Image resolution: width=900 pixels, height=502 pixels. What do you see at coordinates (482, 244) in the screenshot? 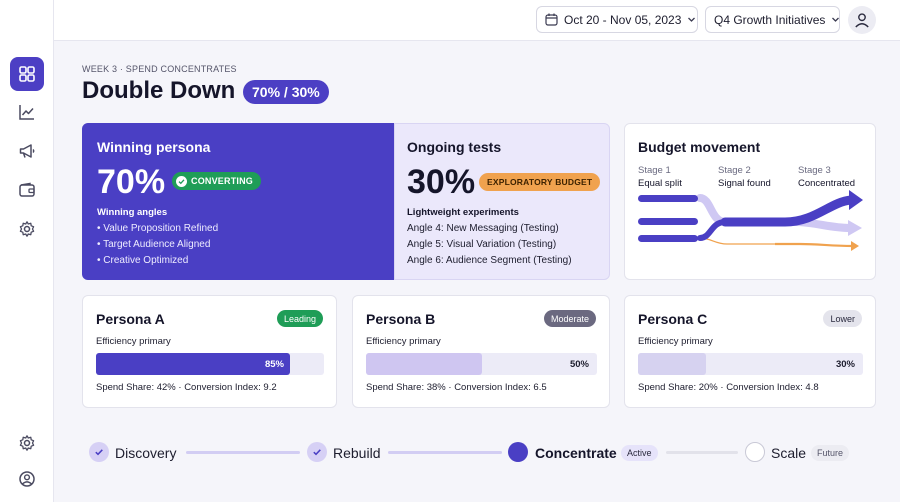
I see `list-item: Angle 5: Visual Variation (Testing)` at bounding box center [482, 244].